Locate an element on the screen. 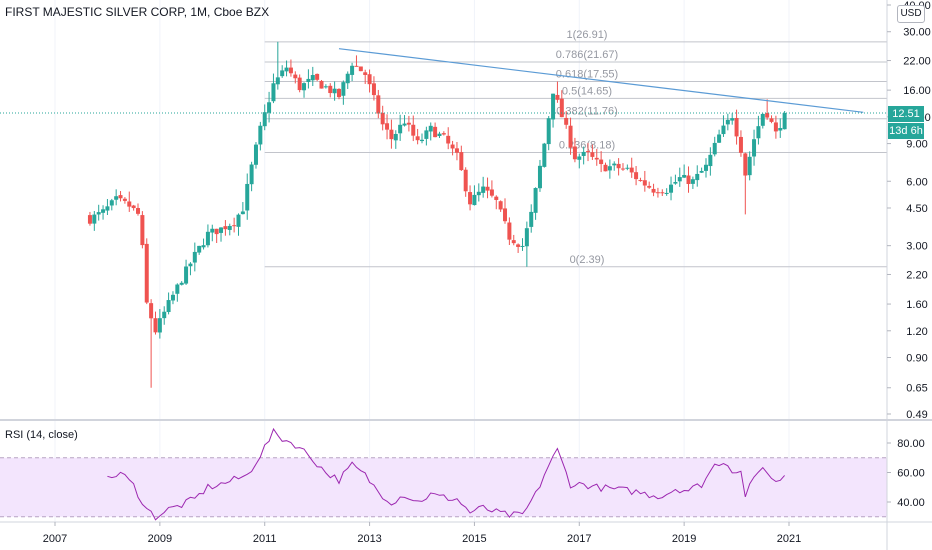 This screenshot has height=550, width=932. time-axis-label: 2011 is located at coordinates (265, 539).